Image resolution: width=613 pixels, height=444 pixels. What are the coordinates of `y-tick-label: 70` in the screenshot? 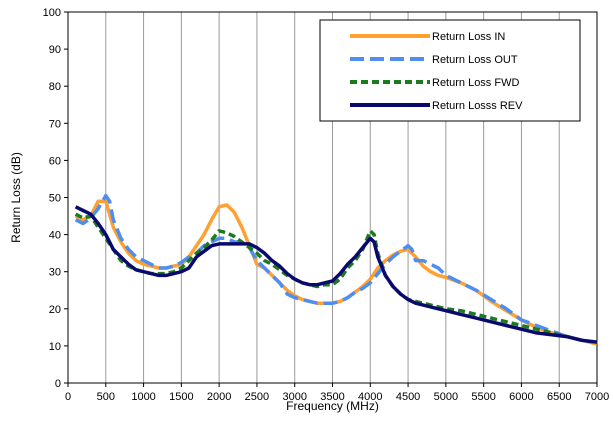 It's located at (55, 124).